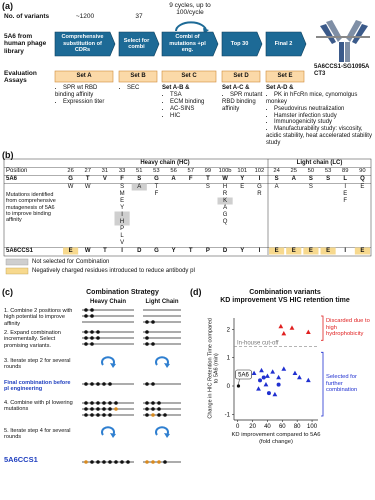 Image resolution: width=375 pixels, height=500 pixels. Describe the element at coordinates (196, 292) in the screenshot. I see `panel-label: (d)` at that location.